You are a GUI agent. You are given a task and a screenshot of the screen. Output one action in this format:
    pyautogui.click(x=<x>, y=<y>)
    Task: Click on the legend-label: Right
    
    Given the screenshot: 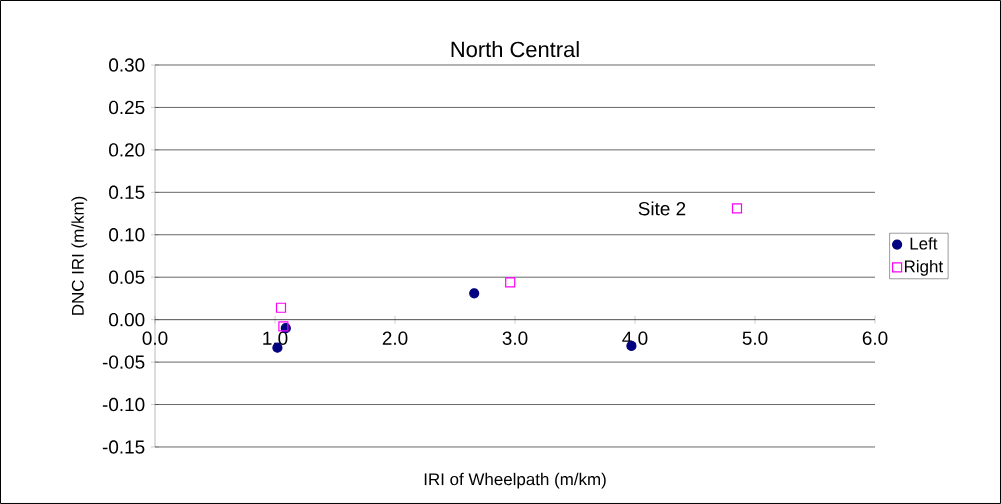 What is the action you would take?
    pyautogui.click(x=923, y=267)
    